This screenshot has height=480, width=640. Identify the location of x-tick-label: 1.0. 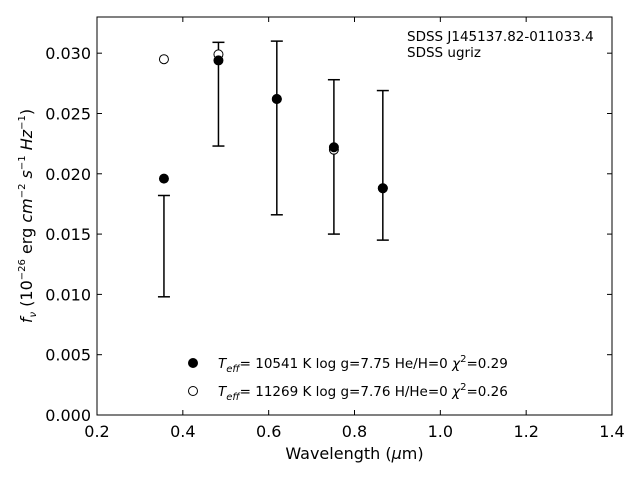
(440, 431).